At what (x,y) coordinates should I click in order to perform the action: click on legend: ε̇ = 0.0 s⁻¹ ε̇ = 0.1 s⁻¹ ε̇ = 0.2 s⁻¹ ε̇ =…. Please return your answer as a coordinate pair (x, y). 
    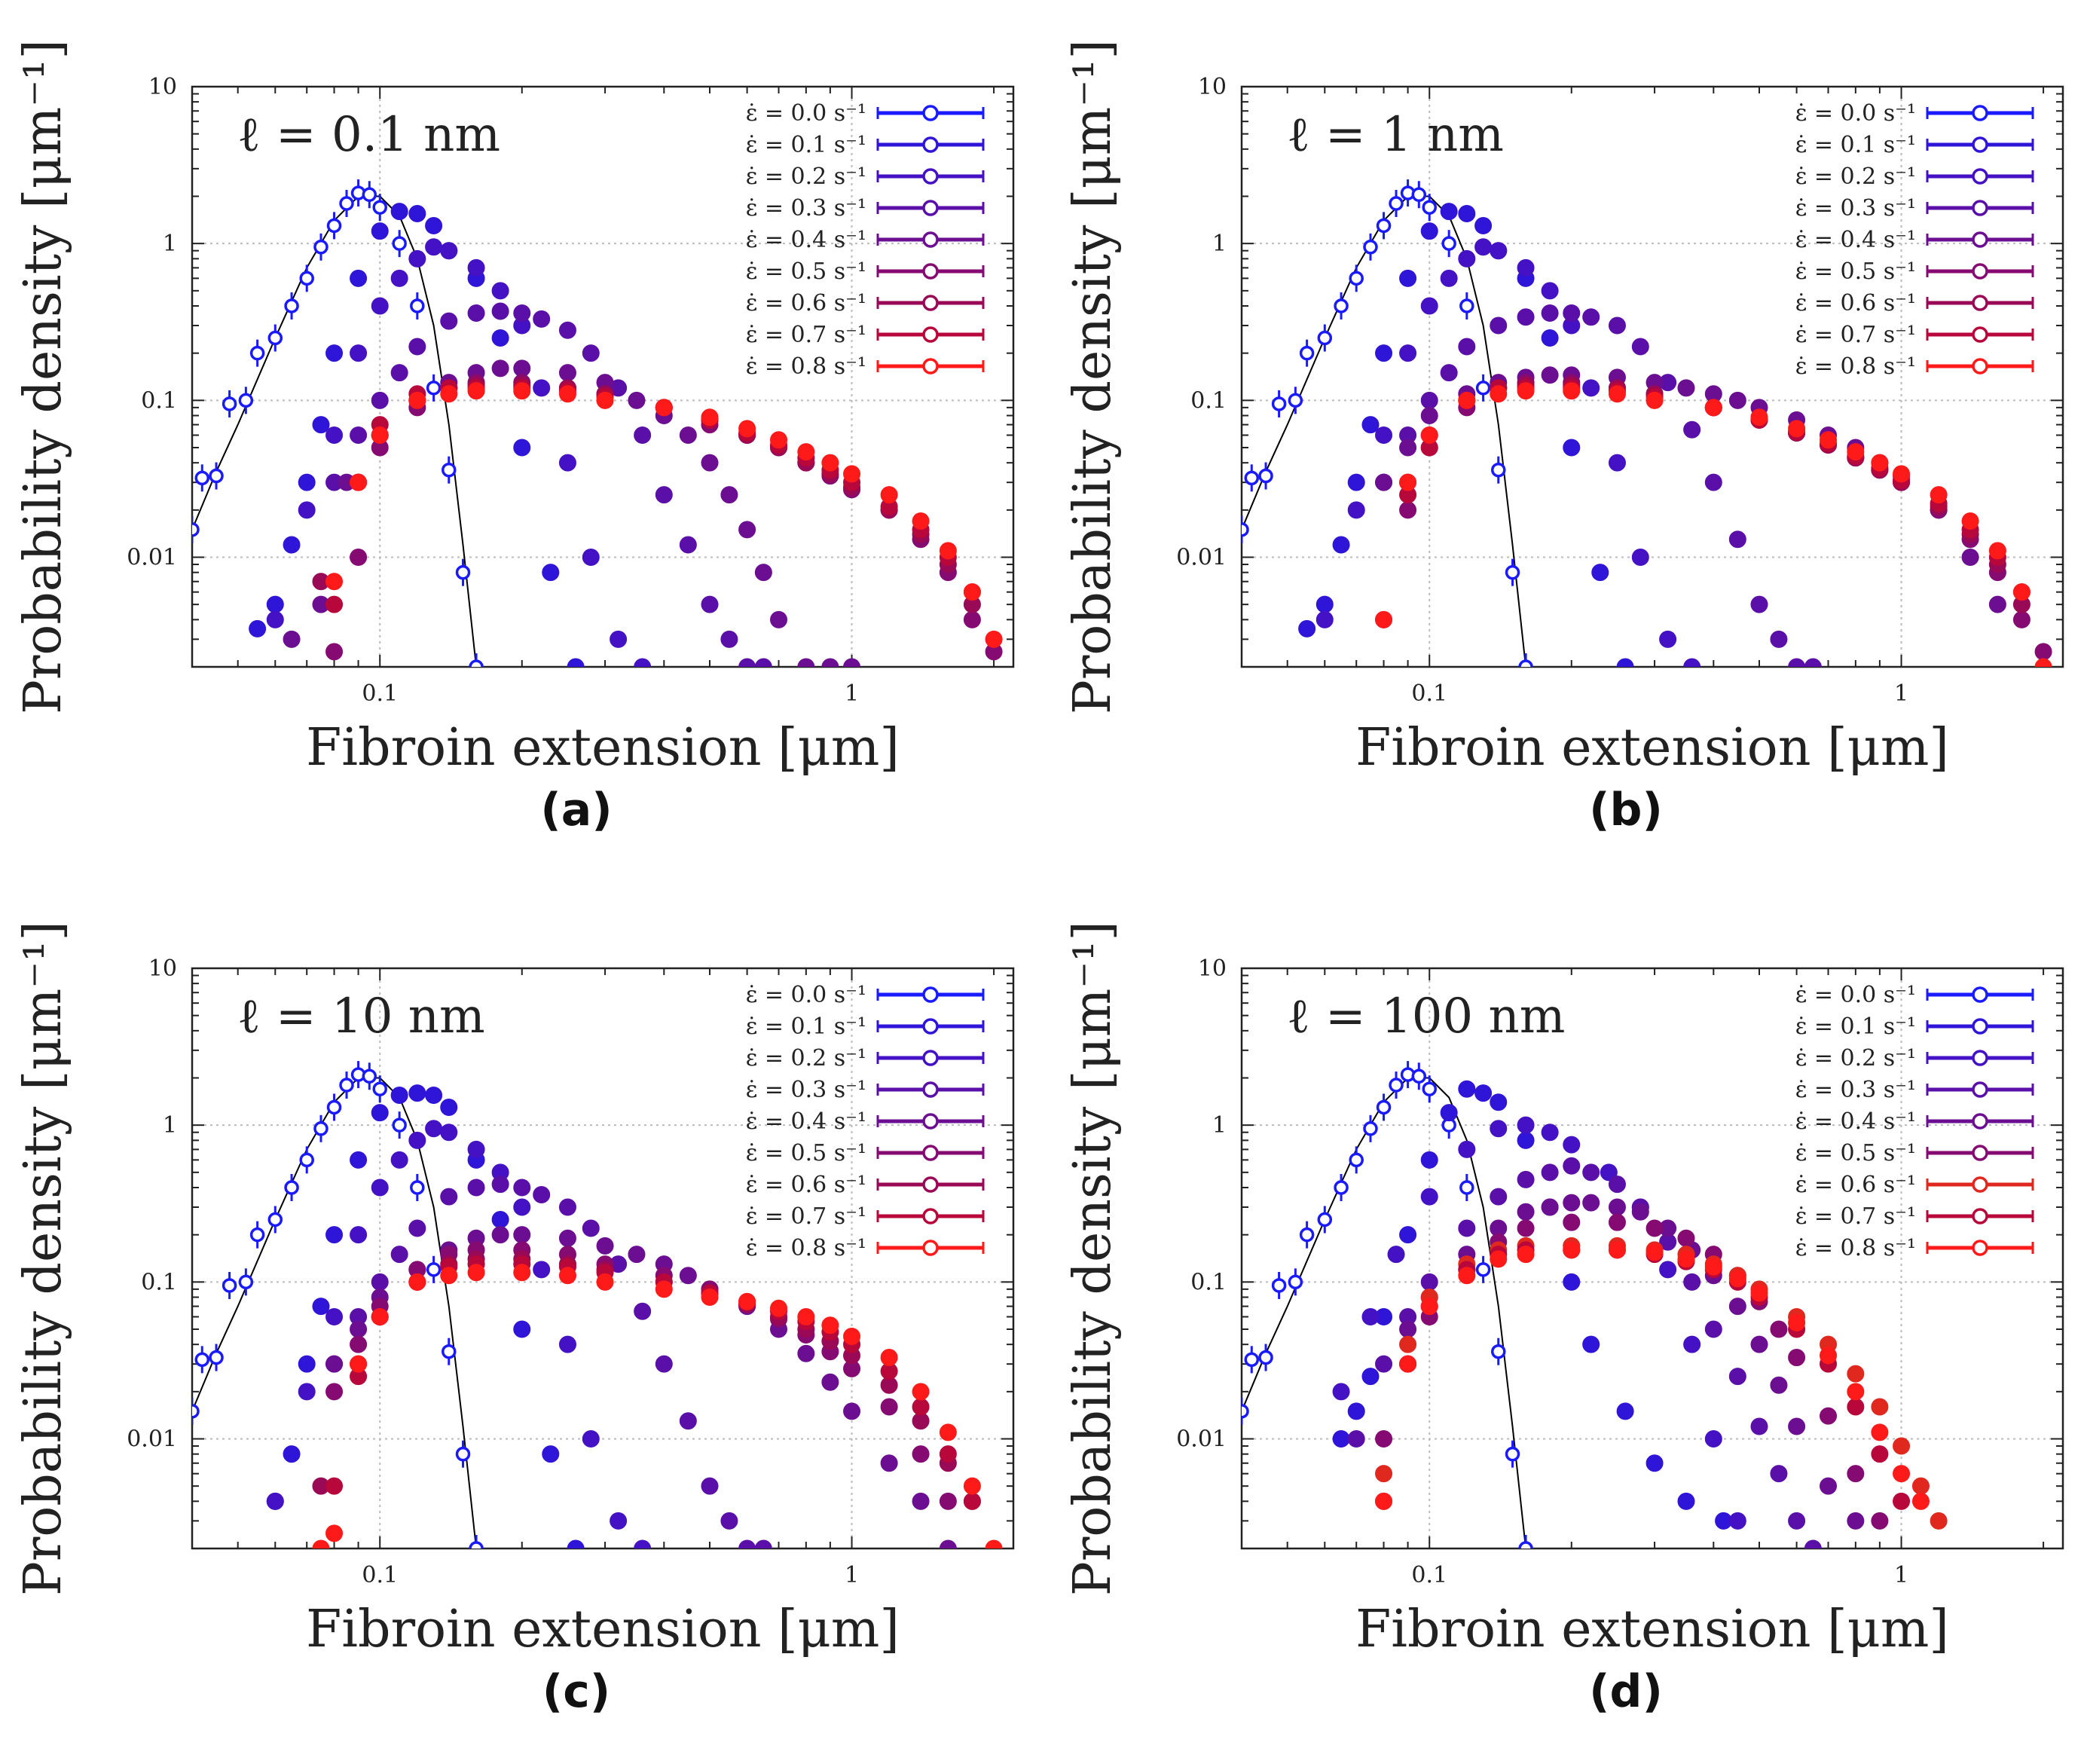
    Looking at the image, I should click on (1914, 240).